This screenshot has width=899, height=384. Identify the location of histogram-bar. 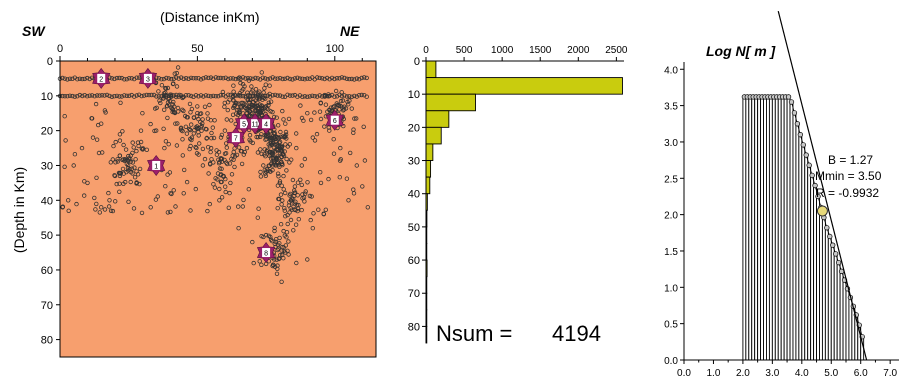
(437, 119).